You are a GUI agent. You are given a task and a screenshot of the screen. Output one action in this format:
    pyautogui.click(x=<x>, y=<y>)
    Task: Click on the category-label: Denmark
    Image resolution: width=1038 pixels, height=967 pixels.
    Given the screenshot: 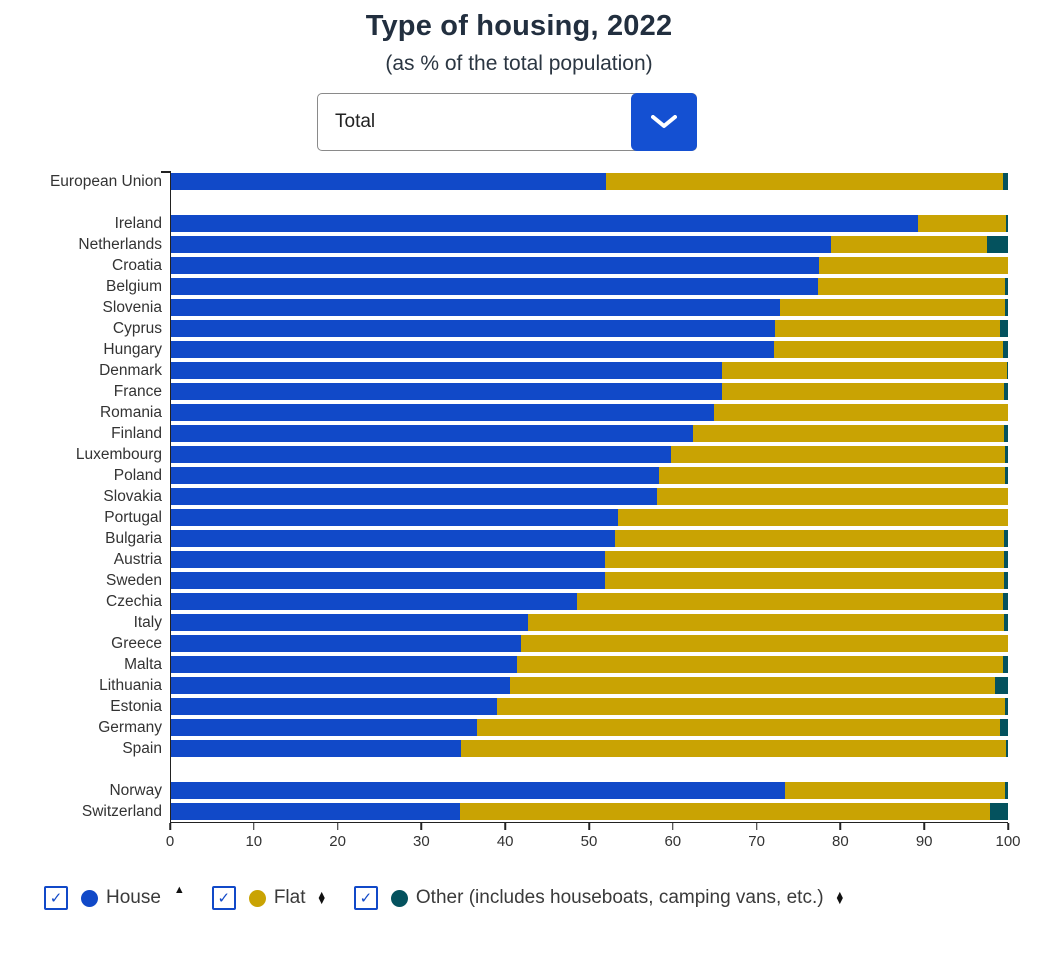 What is the action you would take?
    pyautogui.click(x=130, y=370)
    